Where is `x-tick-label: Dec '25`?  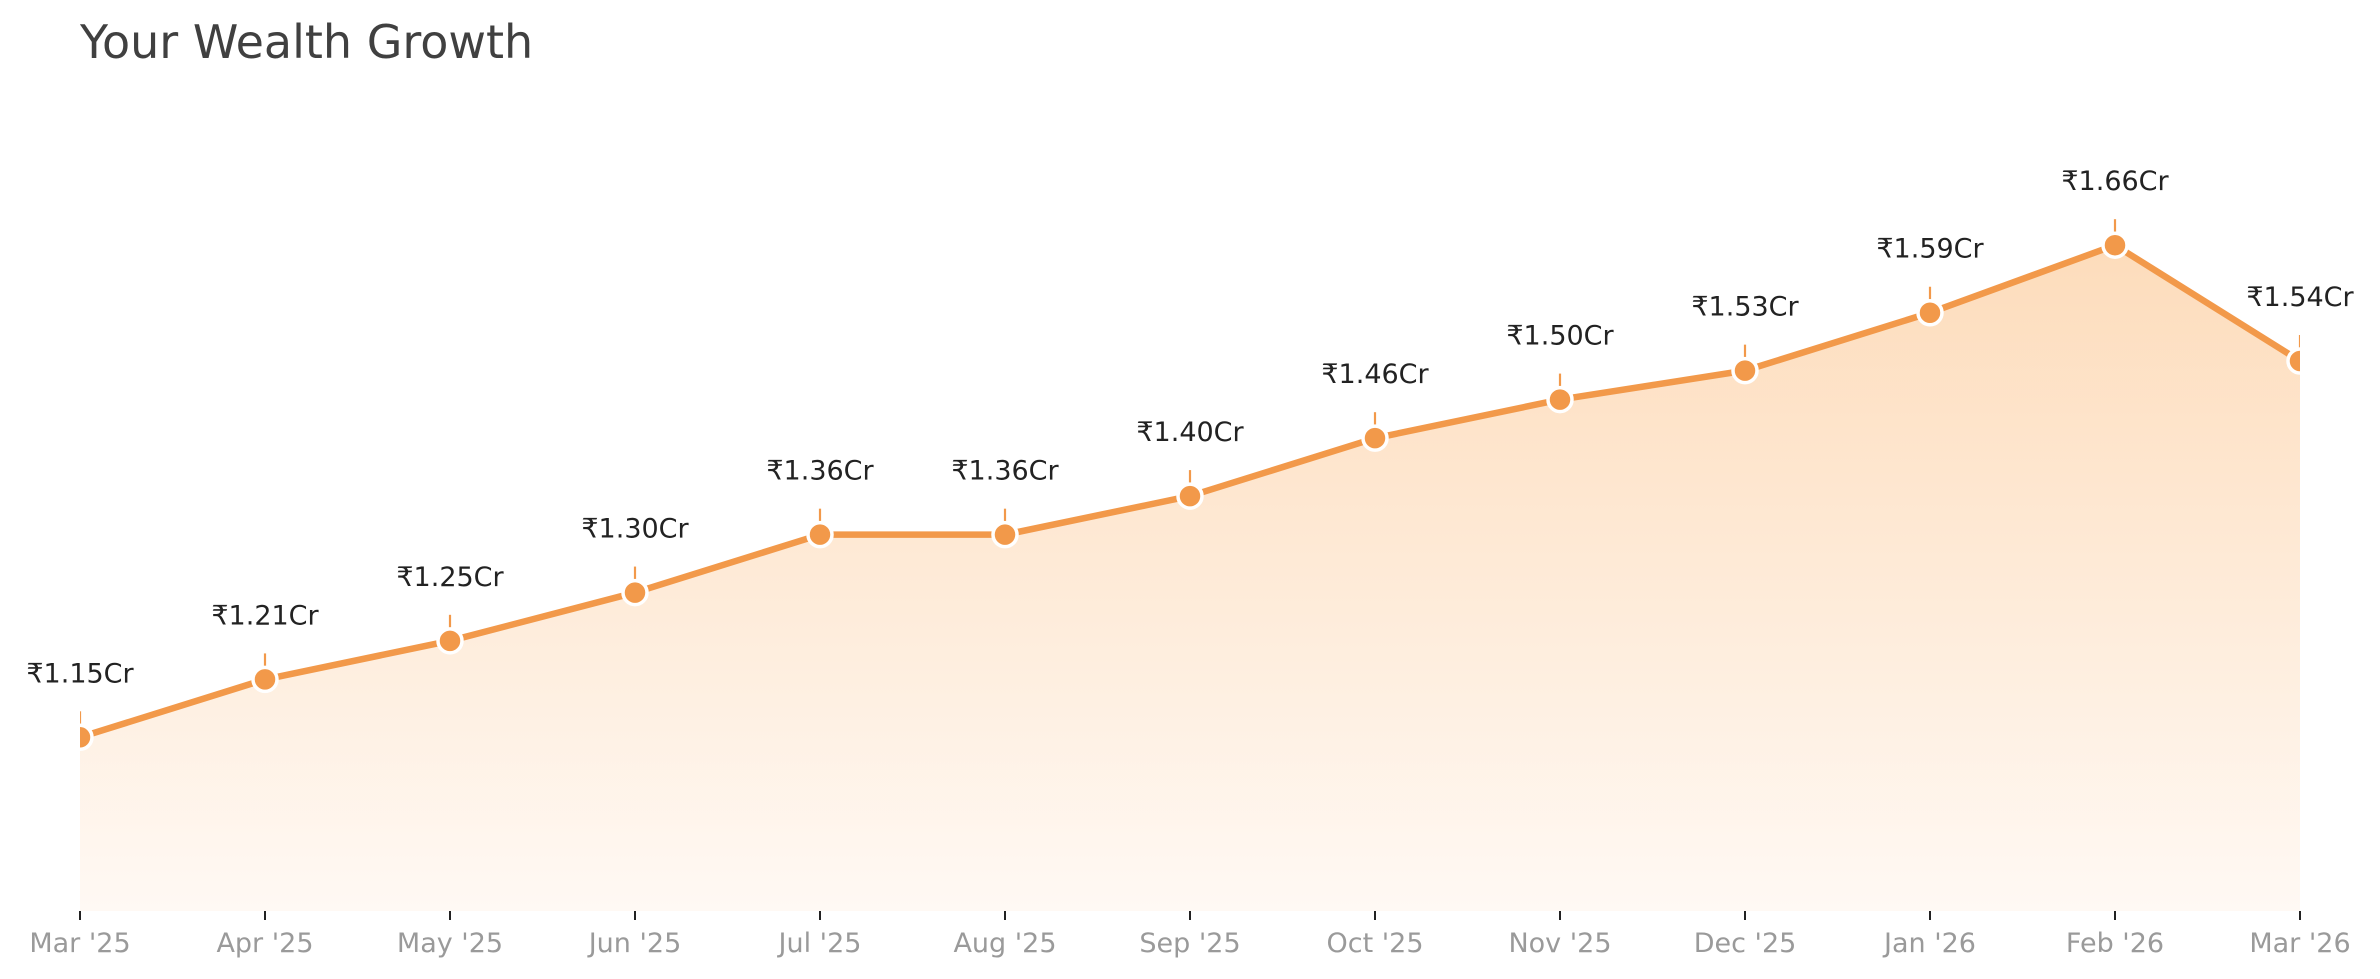
x-tick-label: Dec '25 is located at coordinates (1745, 943).